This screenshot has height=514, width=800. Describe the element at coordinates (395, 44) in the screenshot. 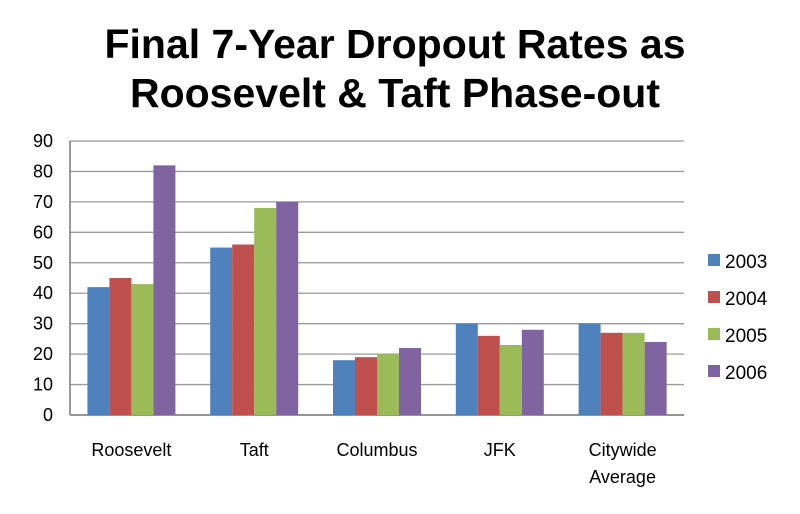

I see `chart-title-line-1: Final 7-Year Dropout Rates as` at that location.